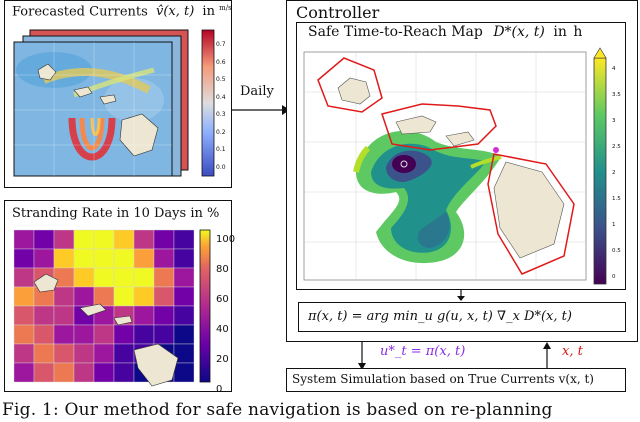 This screenshot has width=640, height=422. Describe the element at coordinates (226, 314) in the screenshot. I see `stranding-colorbar-ticks: 100 80 60 40 20 0` at that location.